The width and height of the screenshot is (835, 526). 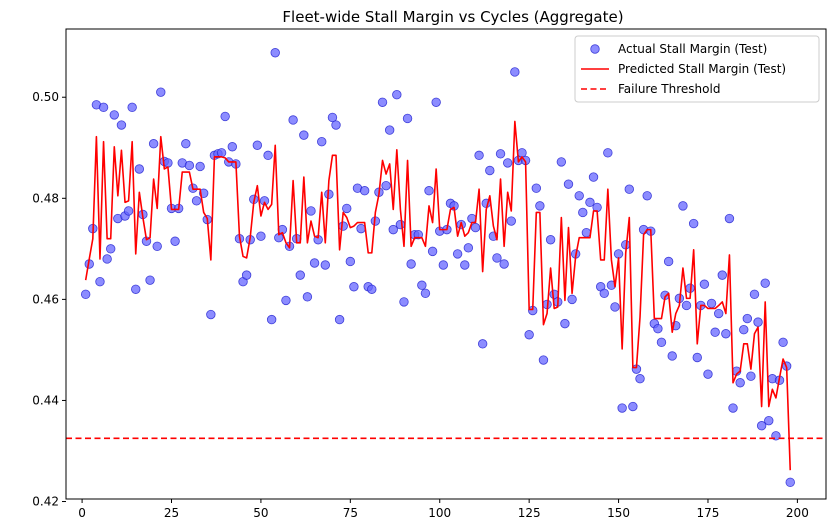 What do you see at coordinates (618, 513) in the screenshot?
I see `x-tick-label: 150` at bounding box center [618, 513].